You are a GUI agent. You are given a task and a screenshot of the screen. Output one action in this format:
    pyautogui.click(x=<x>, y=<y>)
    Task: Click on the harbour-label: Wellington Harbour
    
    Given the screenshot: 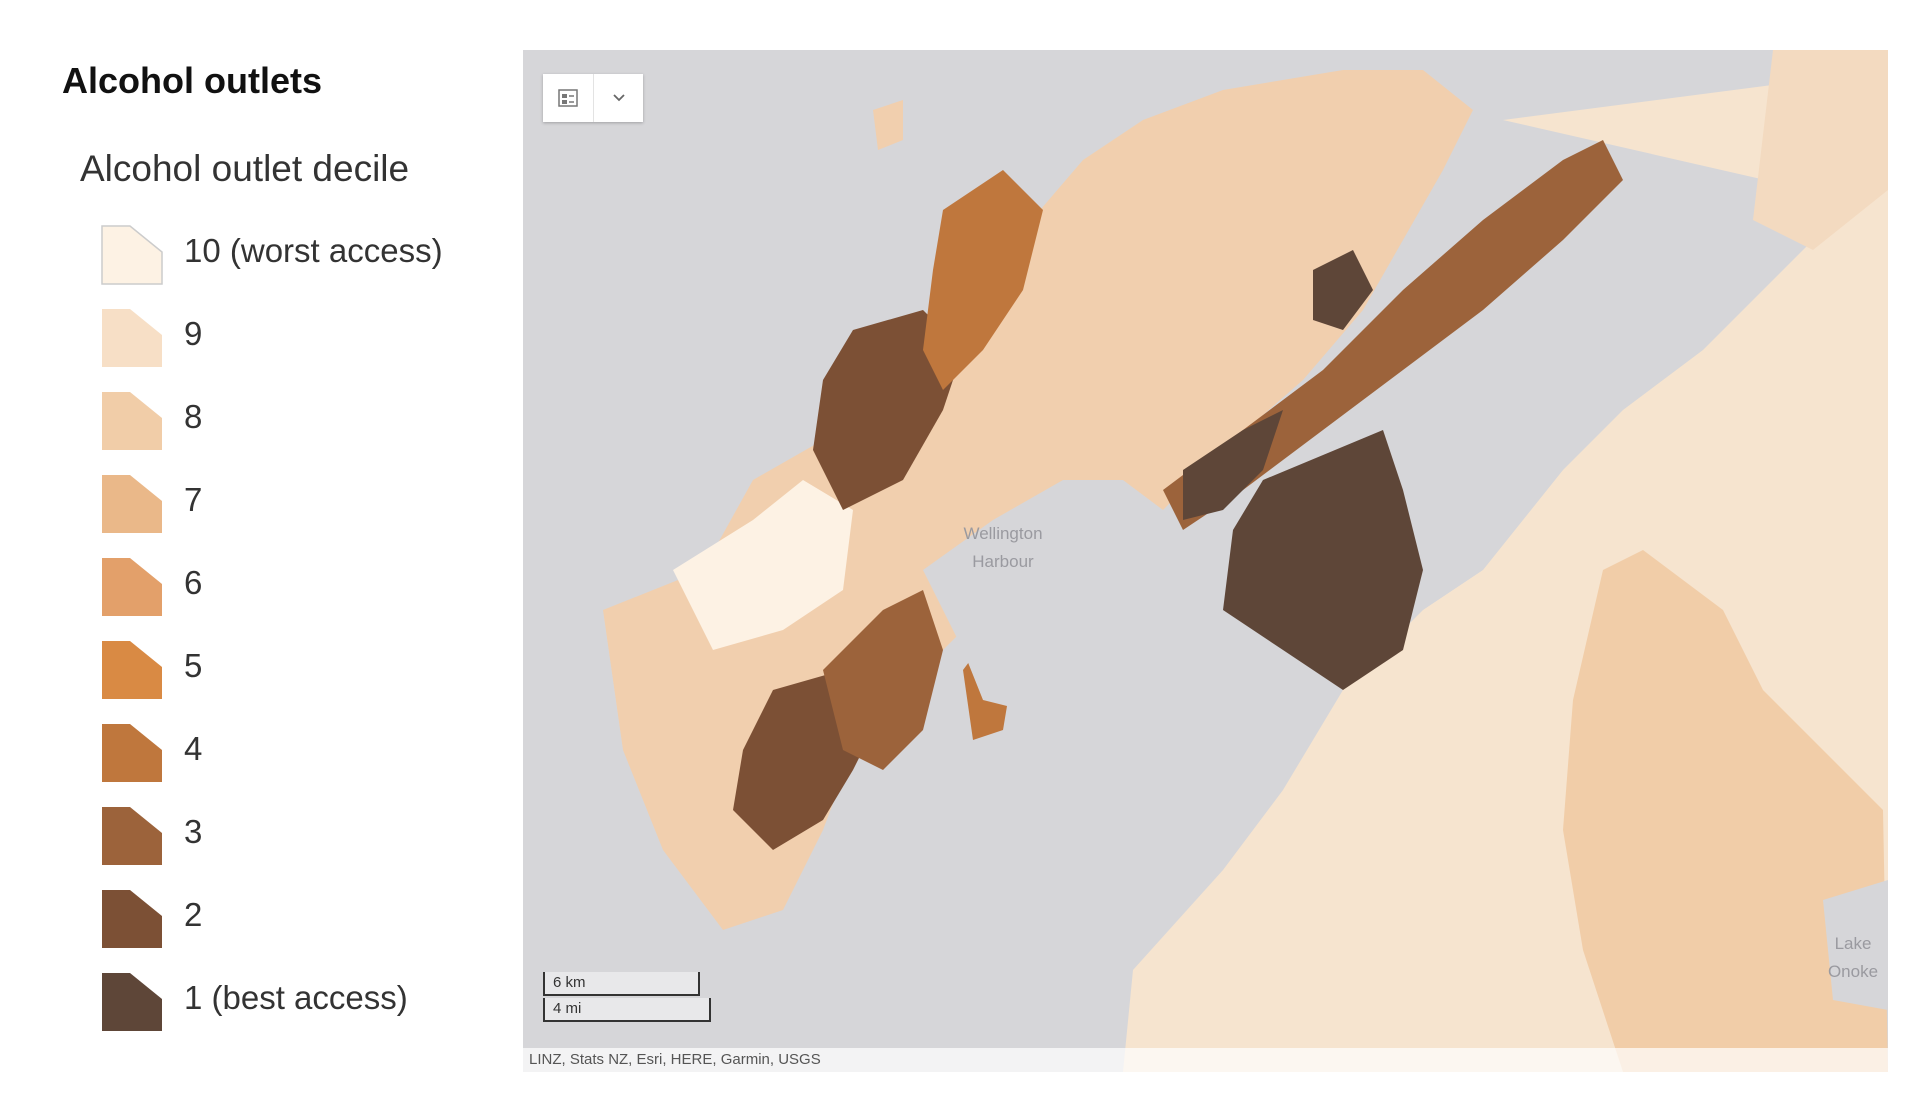 What is the action you would take?
    pyautogui.click(x=1003, y=548)
    